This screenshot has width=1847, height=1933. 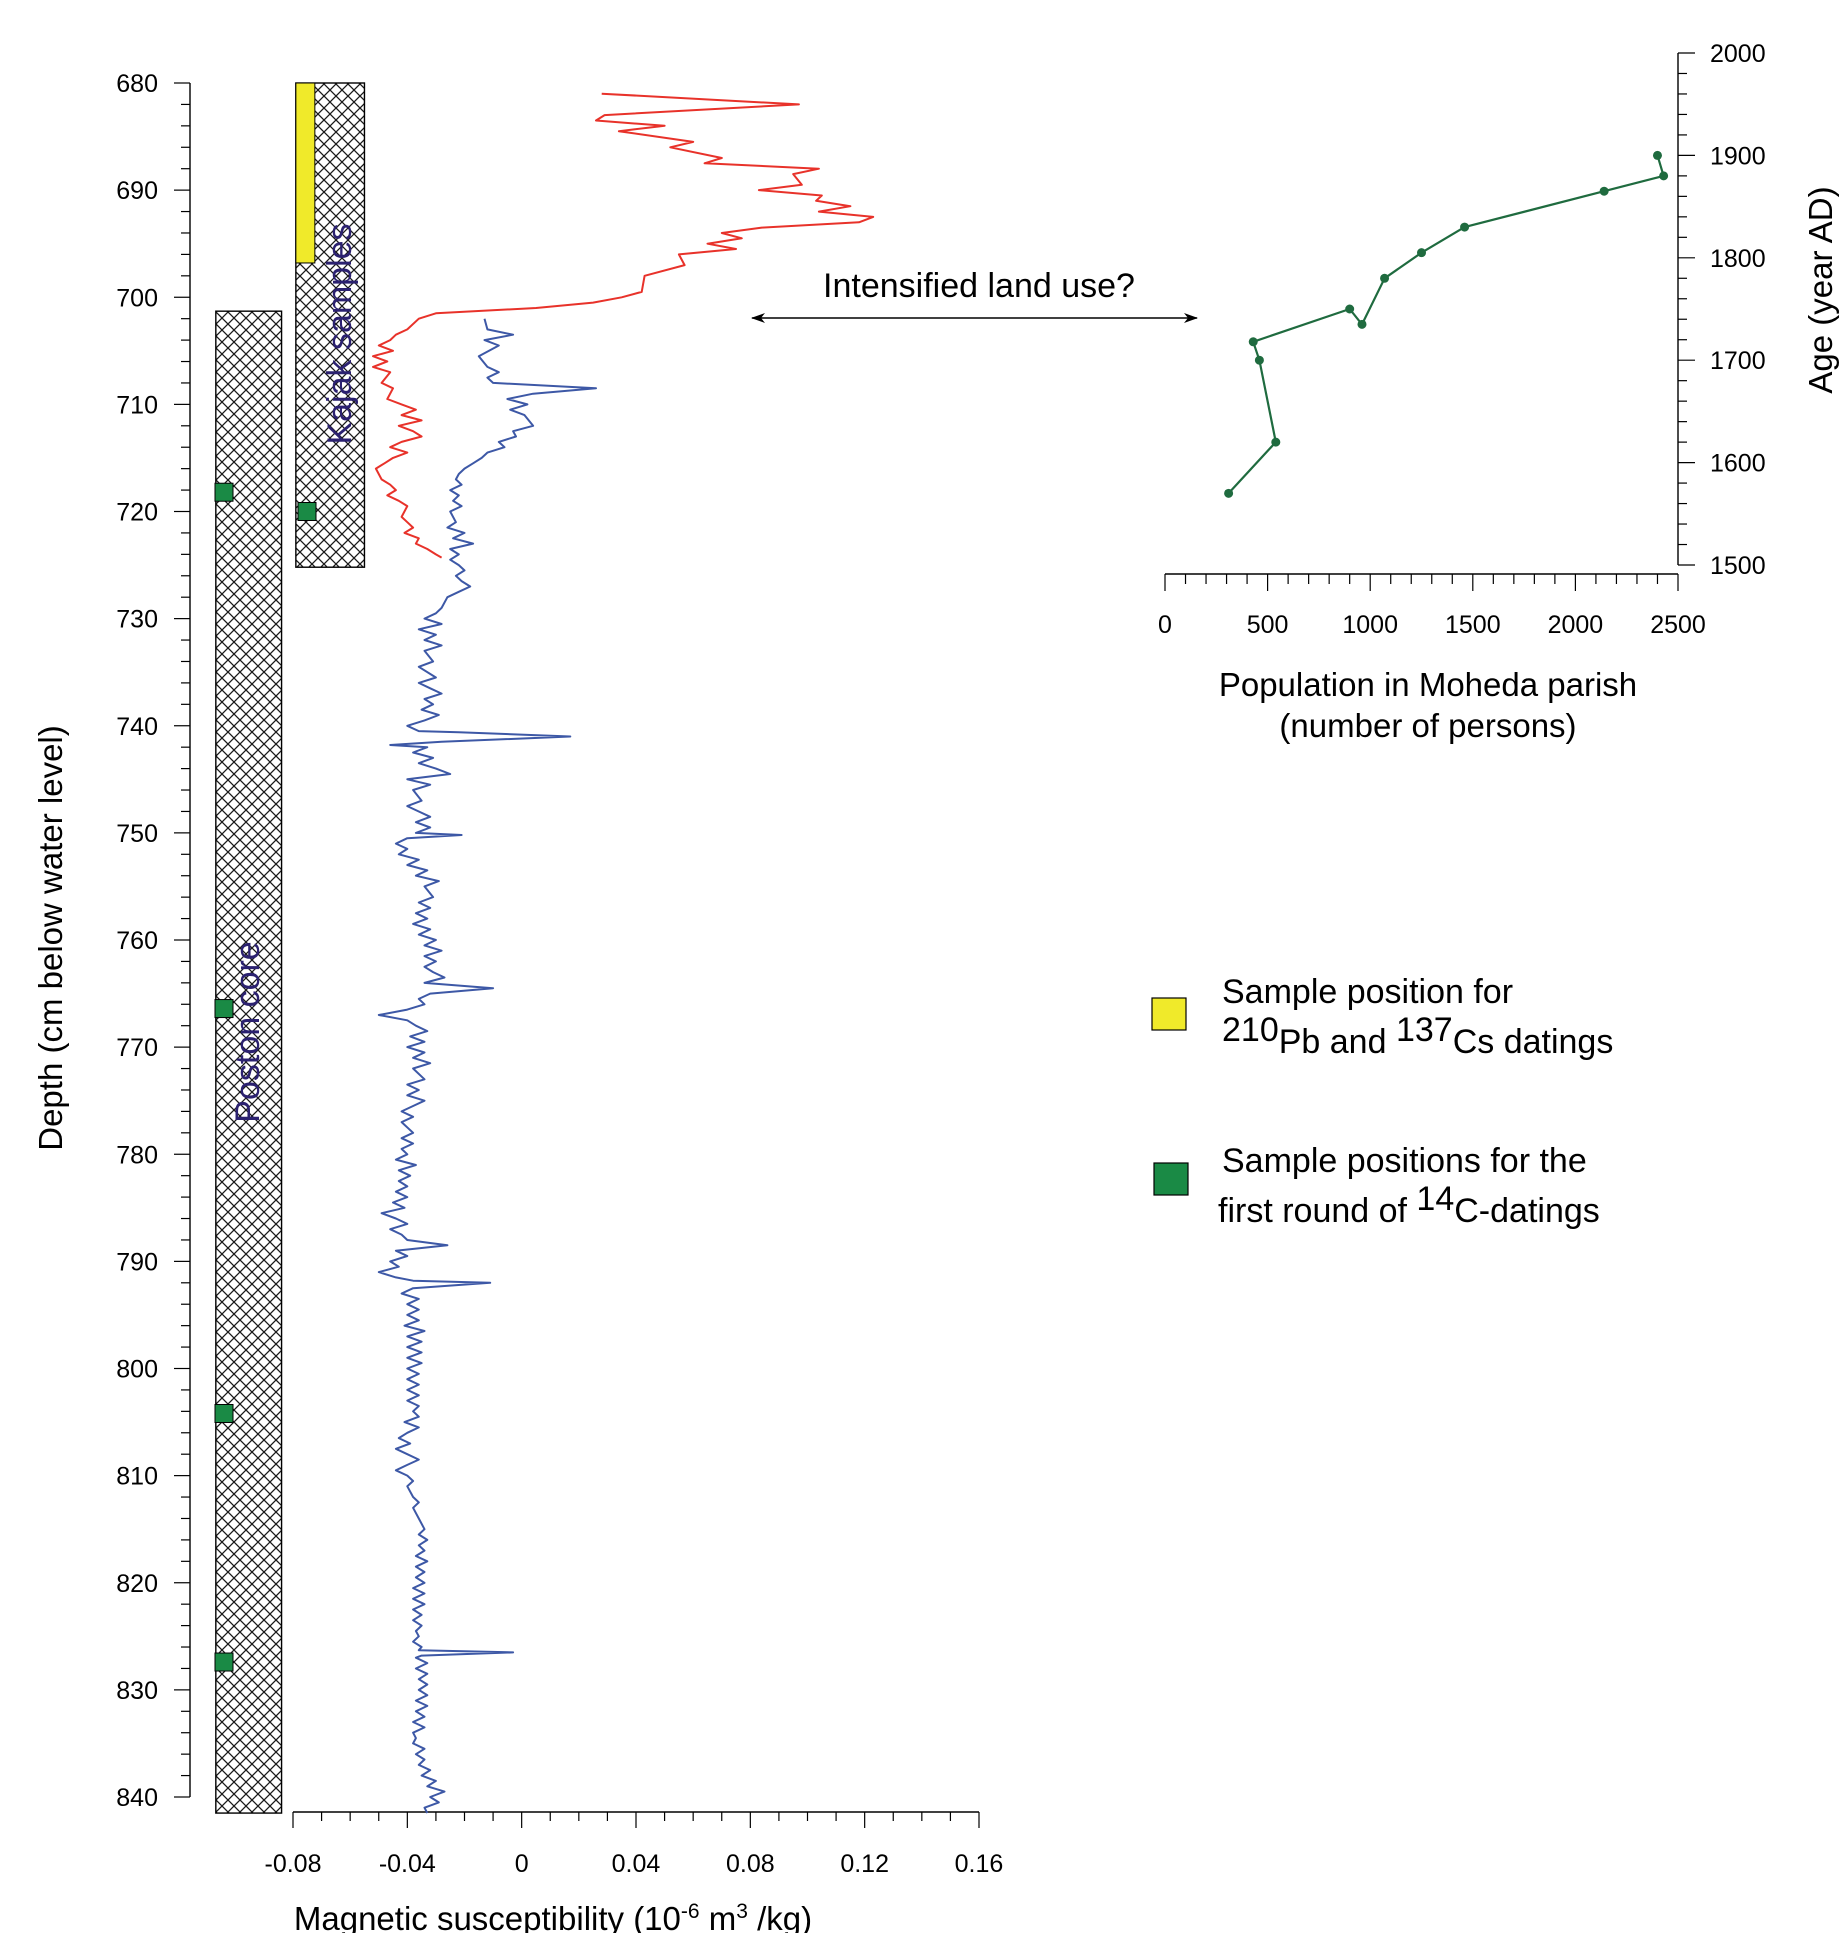 I want to click on depth-tick-label: 760, so click(x=137, y=941).